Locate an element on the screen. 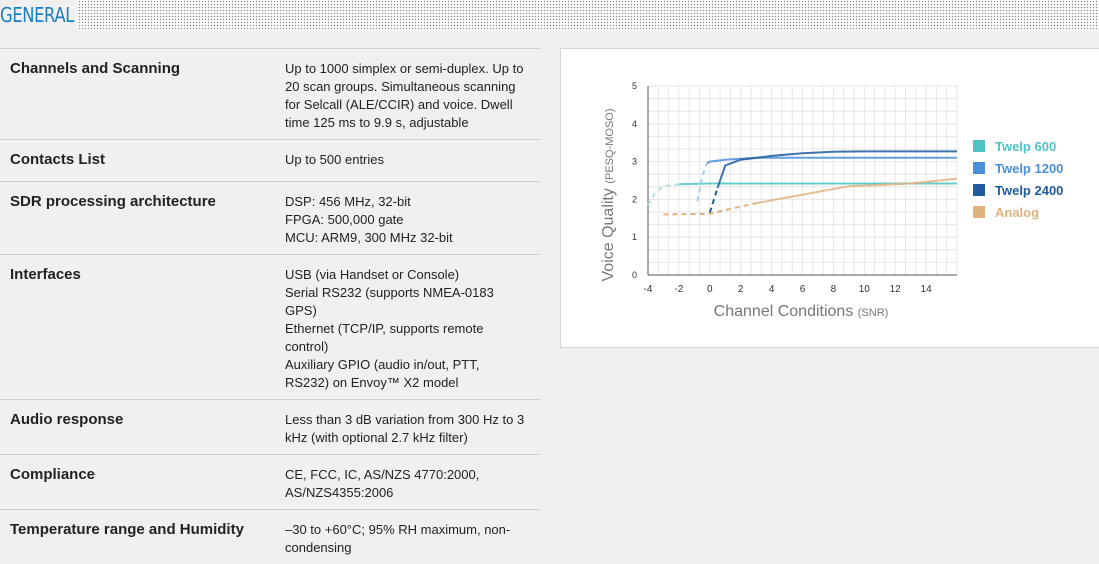 Image resolution: width=1099 pixels, height=564 pixels. spec-value-line: –30 to +60°C; 95% RH maximum, non- is located at coordinates (407, 530).